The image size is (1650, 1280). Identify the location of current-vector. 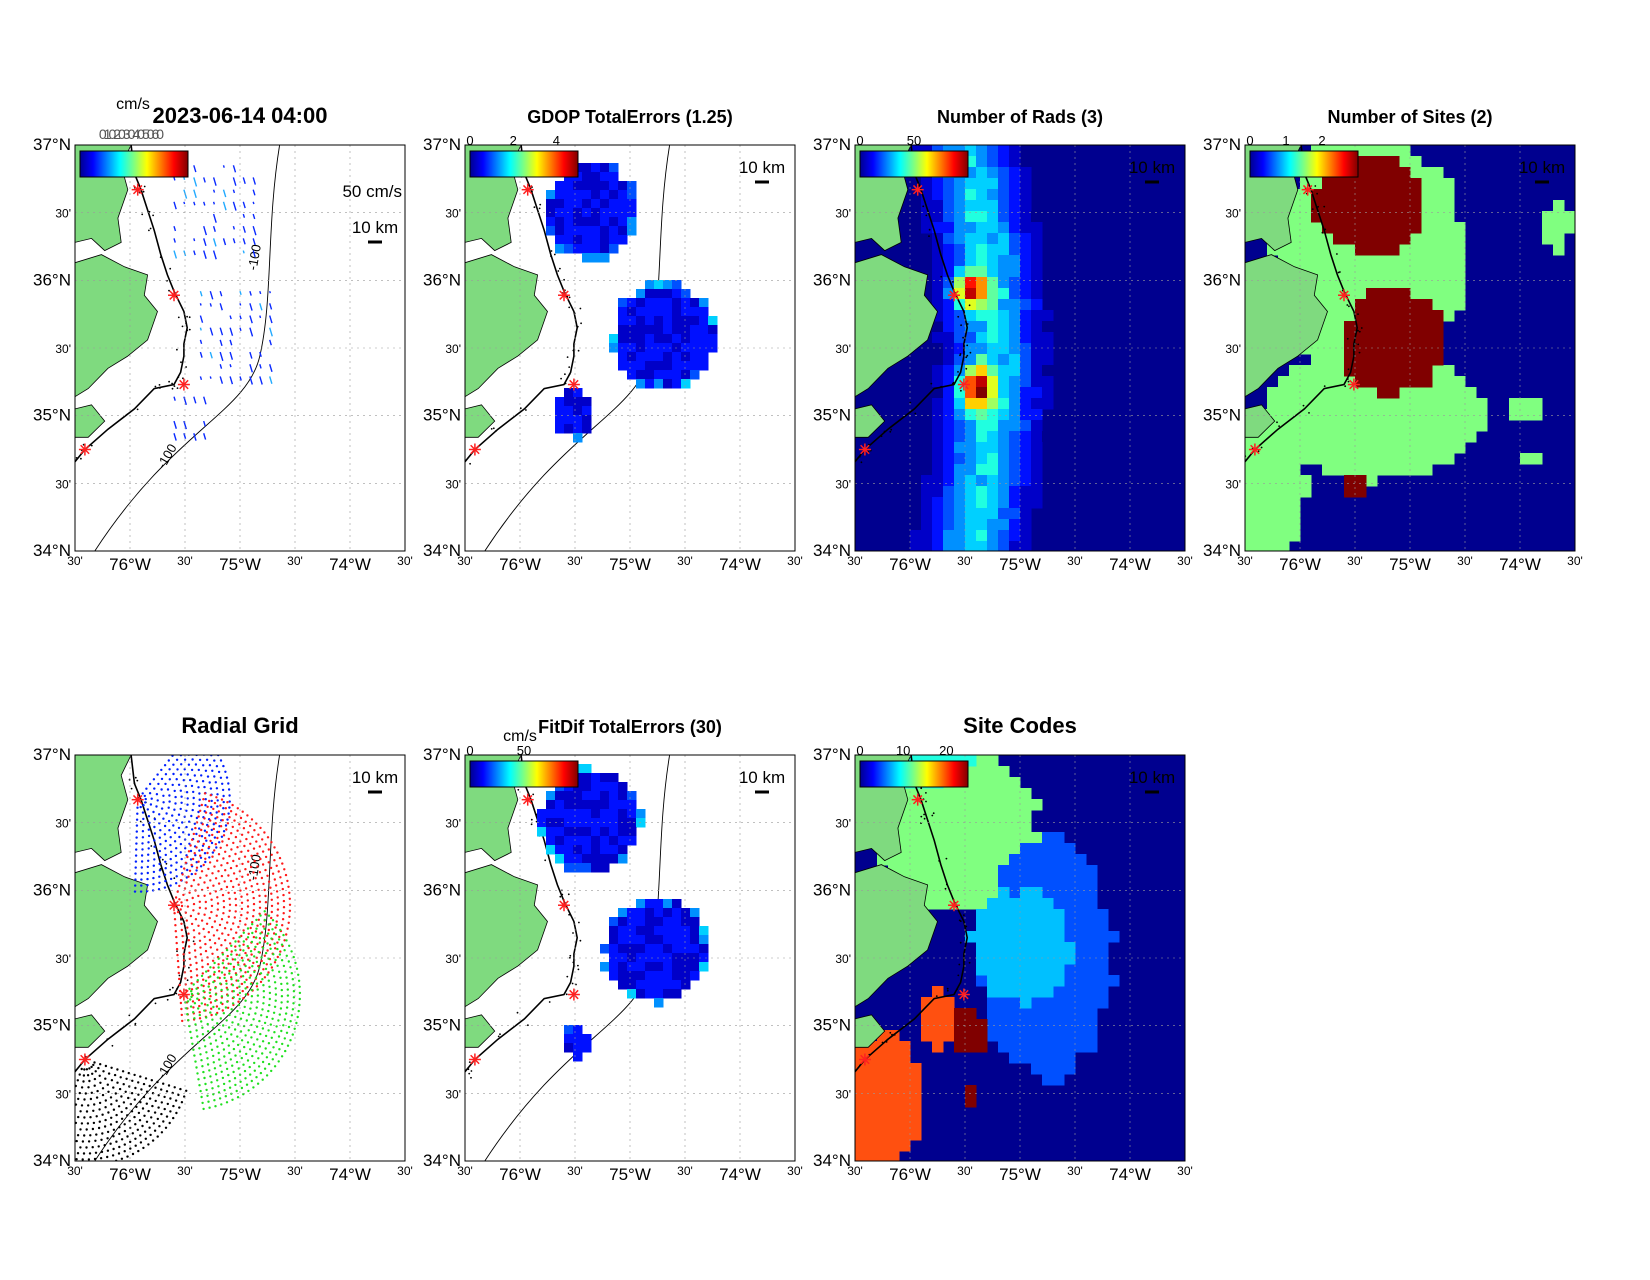
(234, 181).